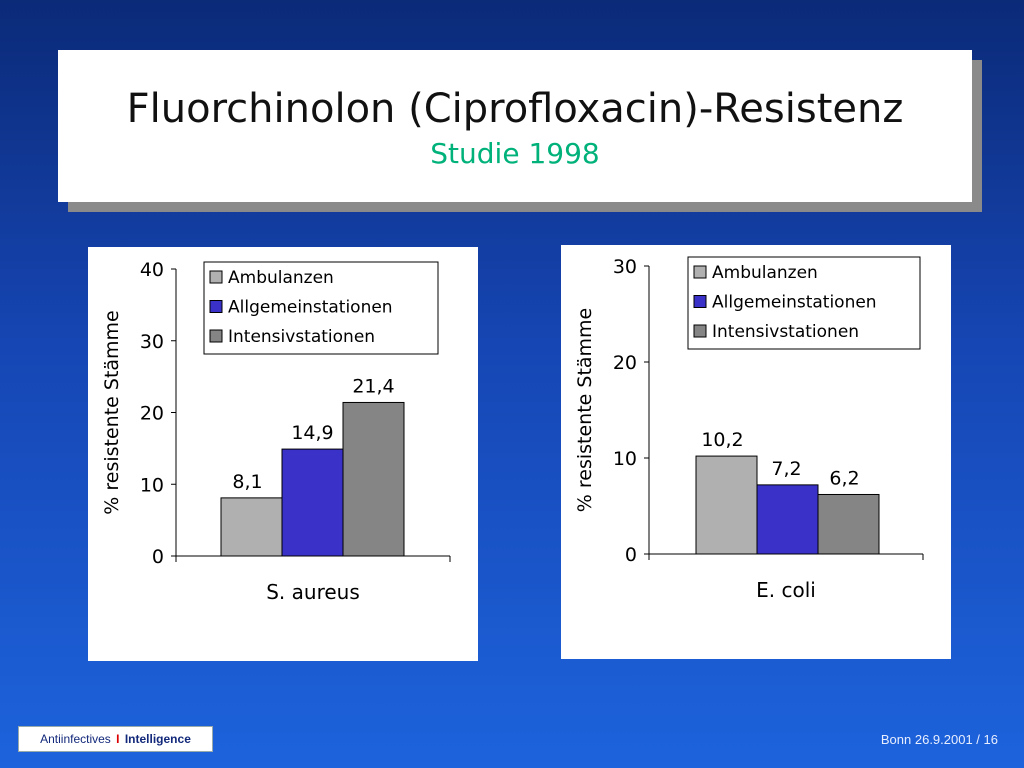 The height and width of the screenshot is (768, 1024). What do you see at coordinates (722, 440) in the screenshot?
I see `data-label: 10,2` at bounding box center [722, 440].